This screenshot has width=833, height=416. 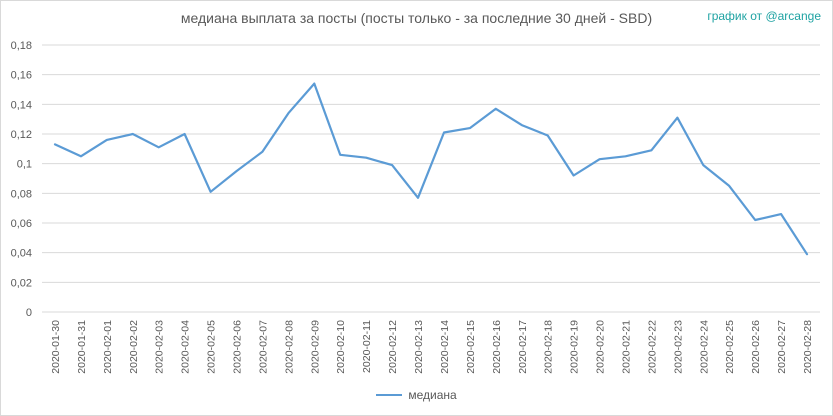 What do you see at coordinates (471, 347) in the screenshot?
I see `x-tick-label: 2020-02-15` at bounding box center [471, 347].